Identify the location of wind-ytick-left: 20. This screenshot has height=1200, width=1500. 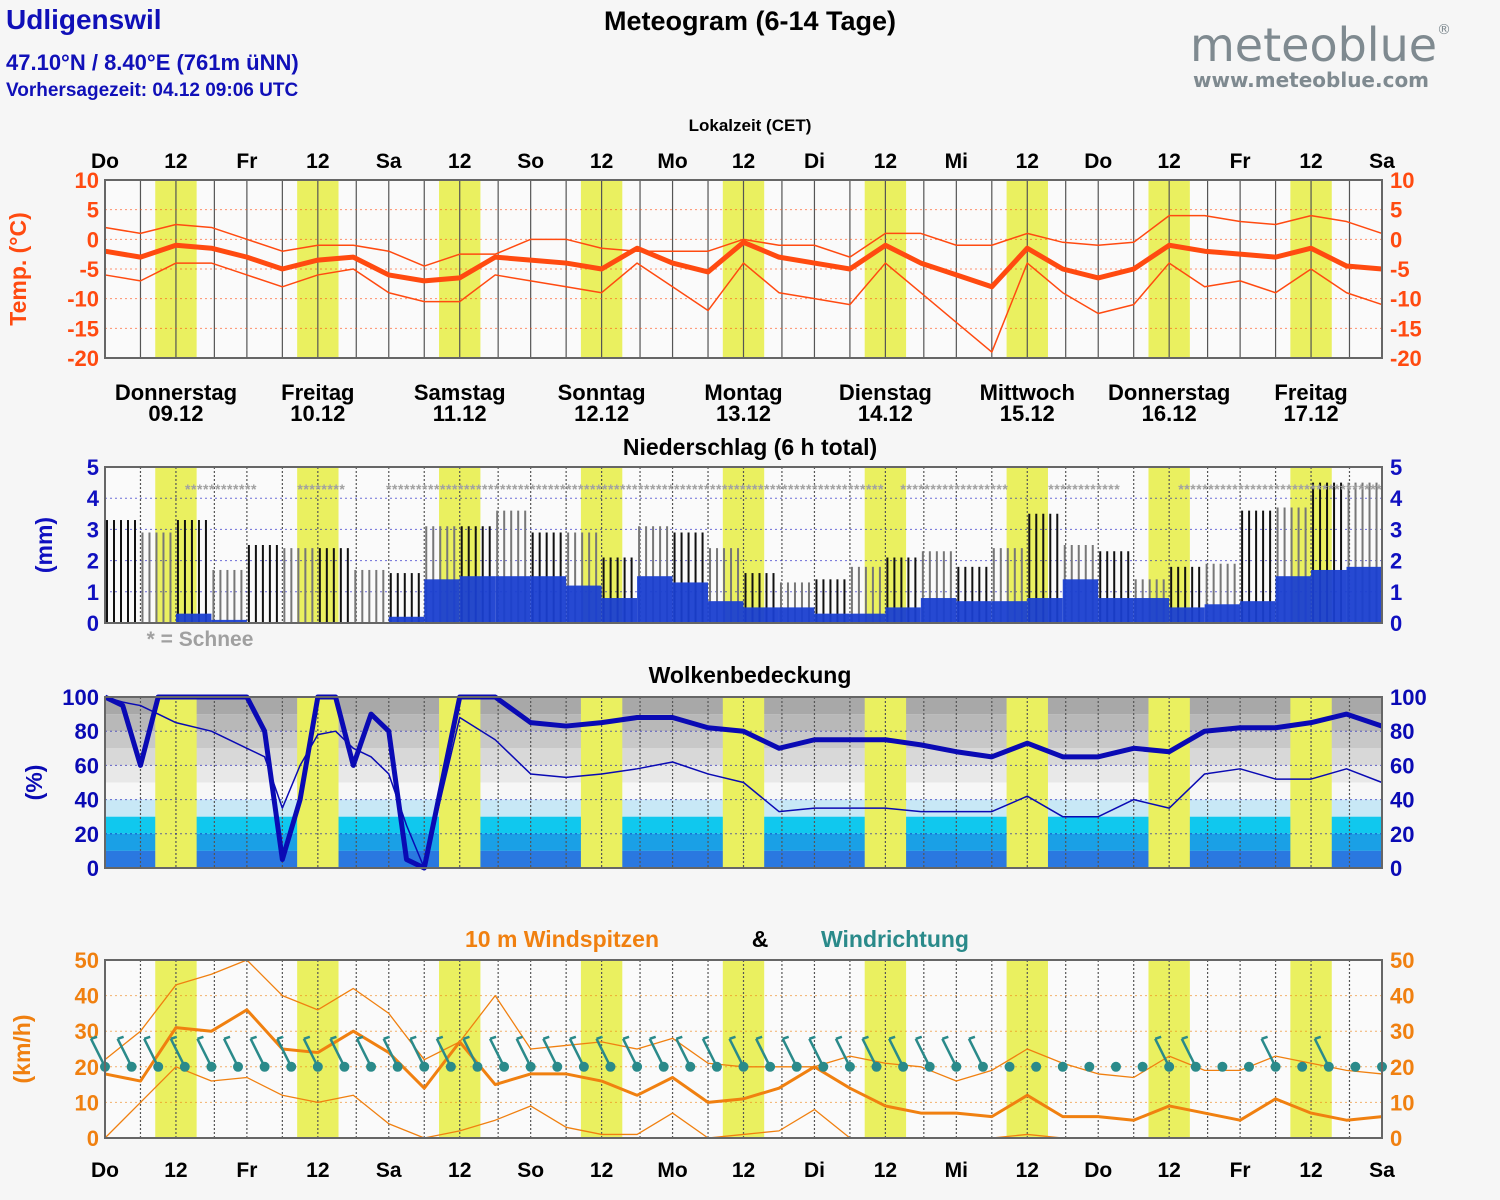
(87, 1067).